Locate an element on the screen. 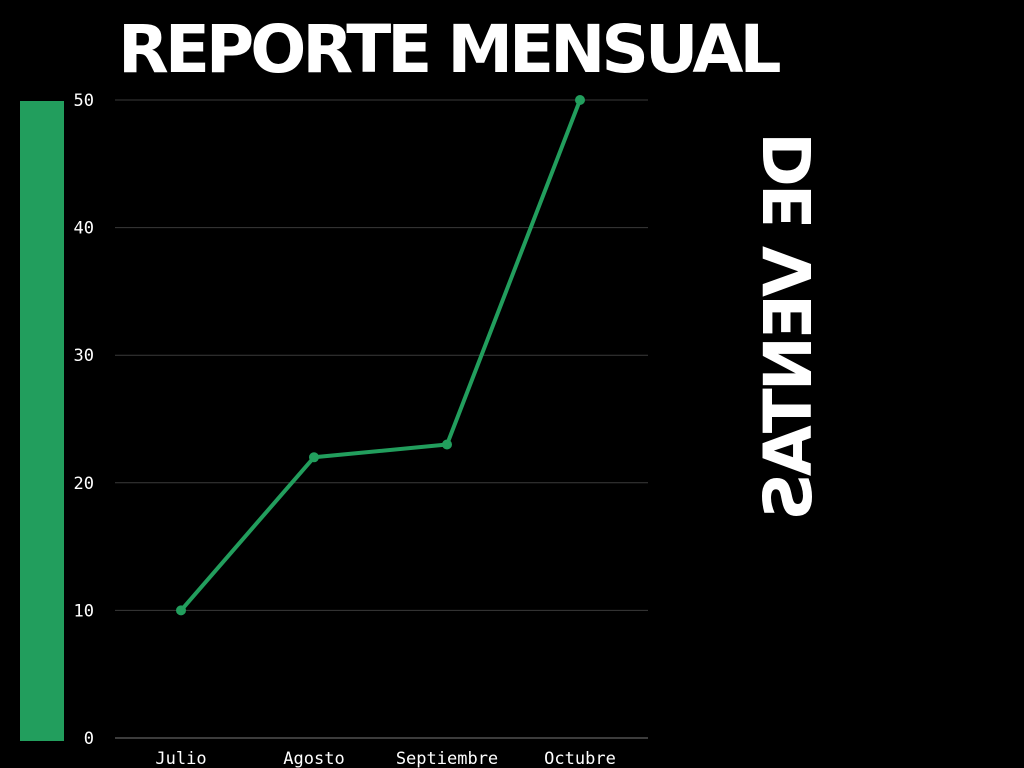 Image resolution: width=1024 pixels, height=768 pixels. data-point-agosto is located at coordinates (314, 457).